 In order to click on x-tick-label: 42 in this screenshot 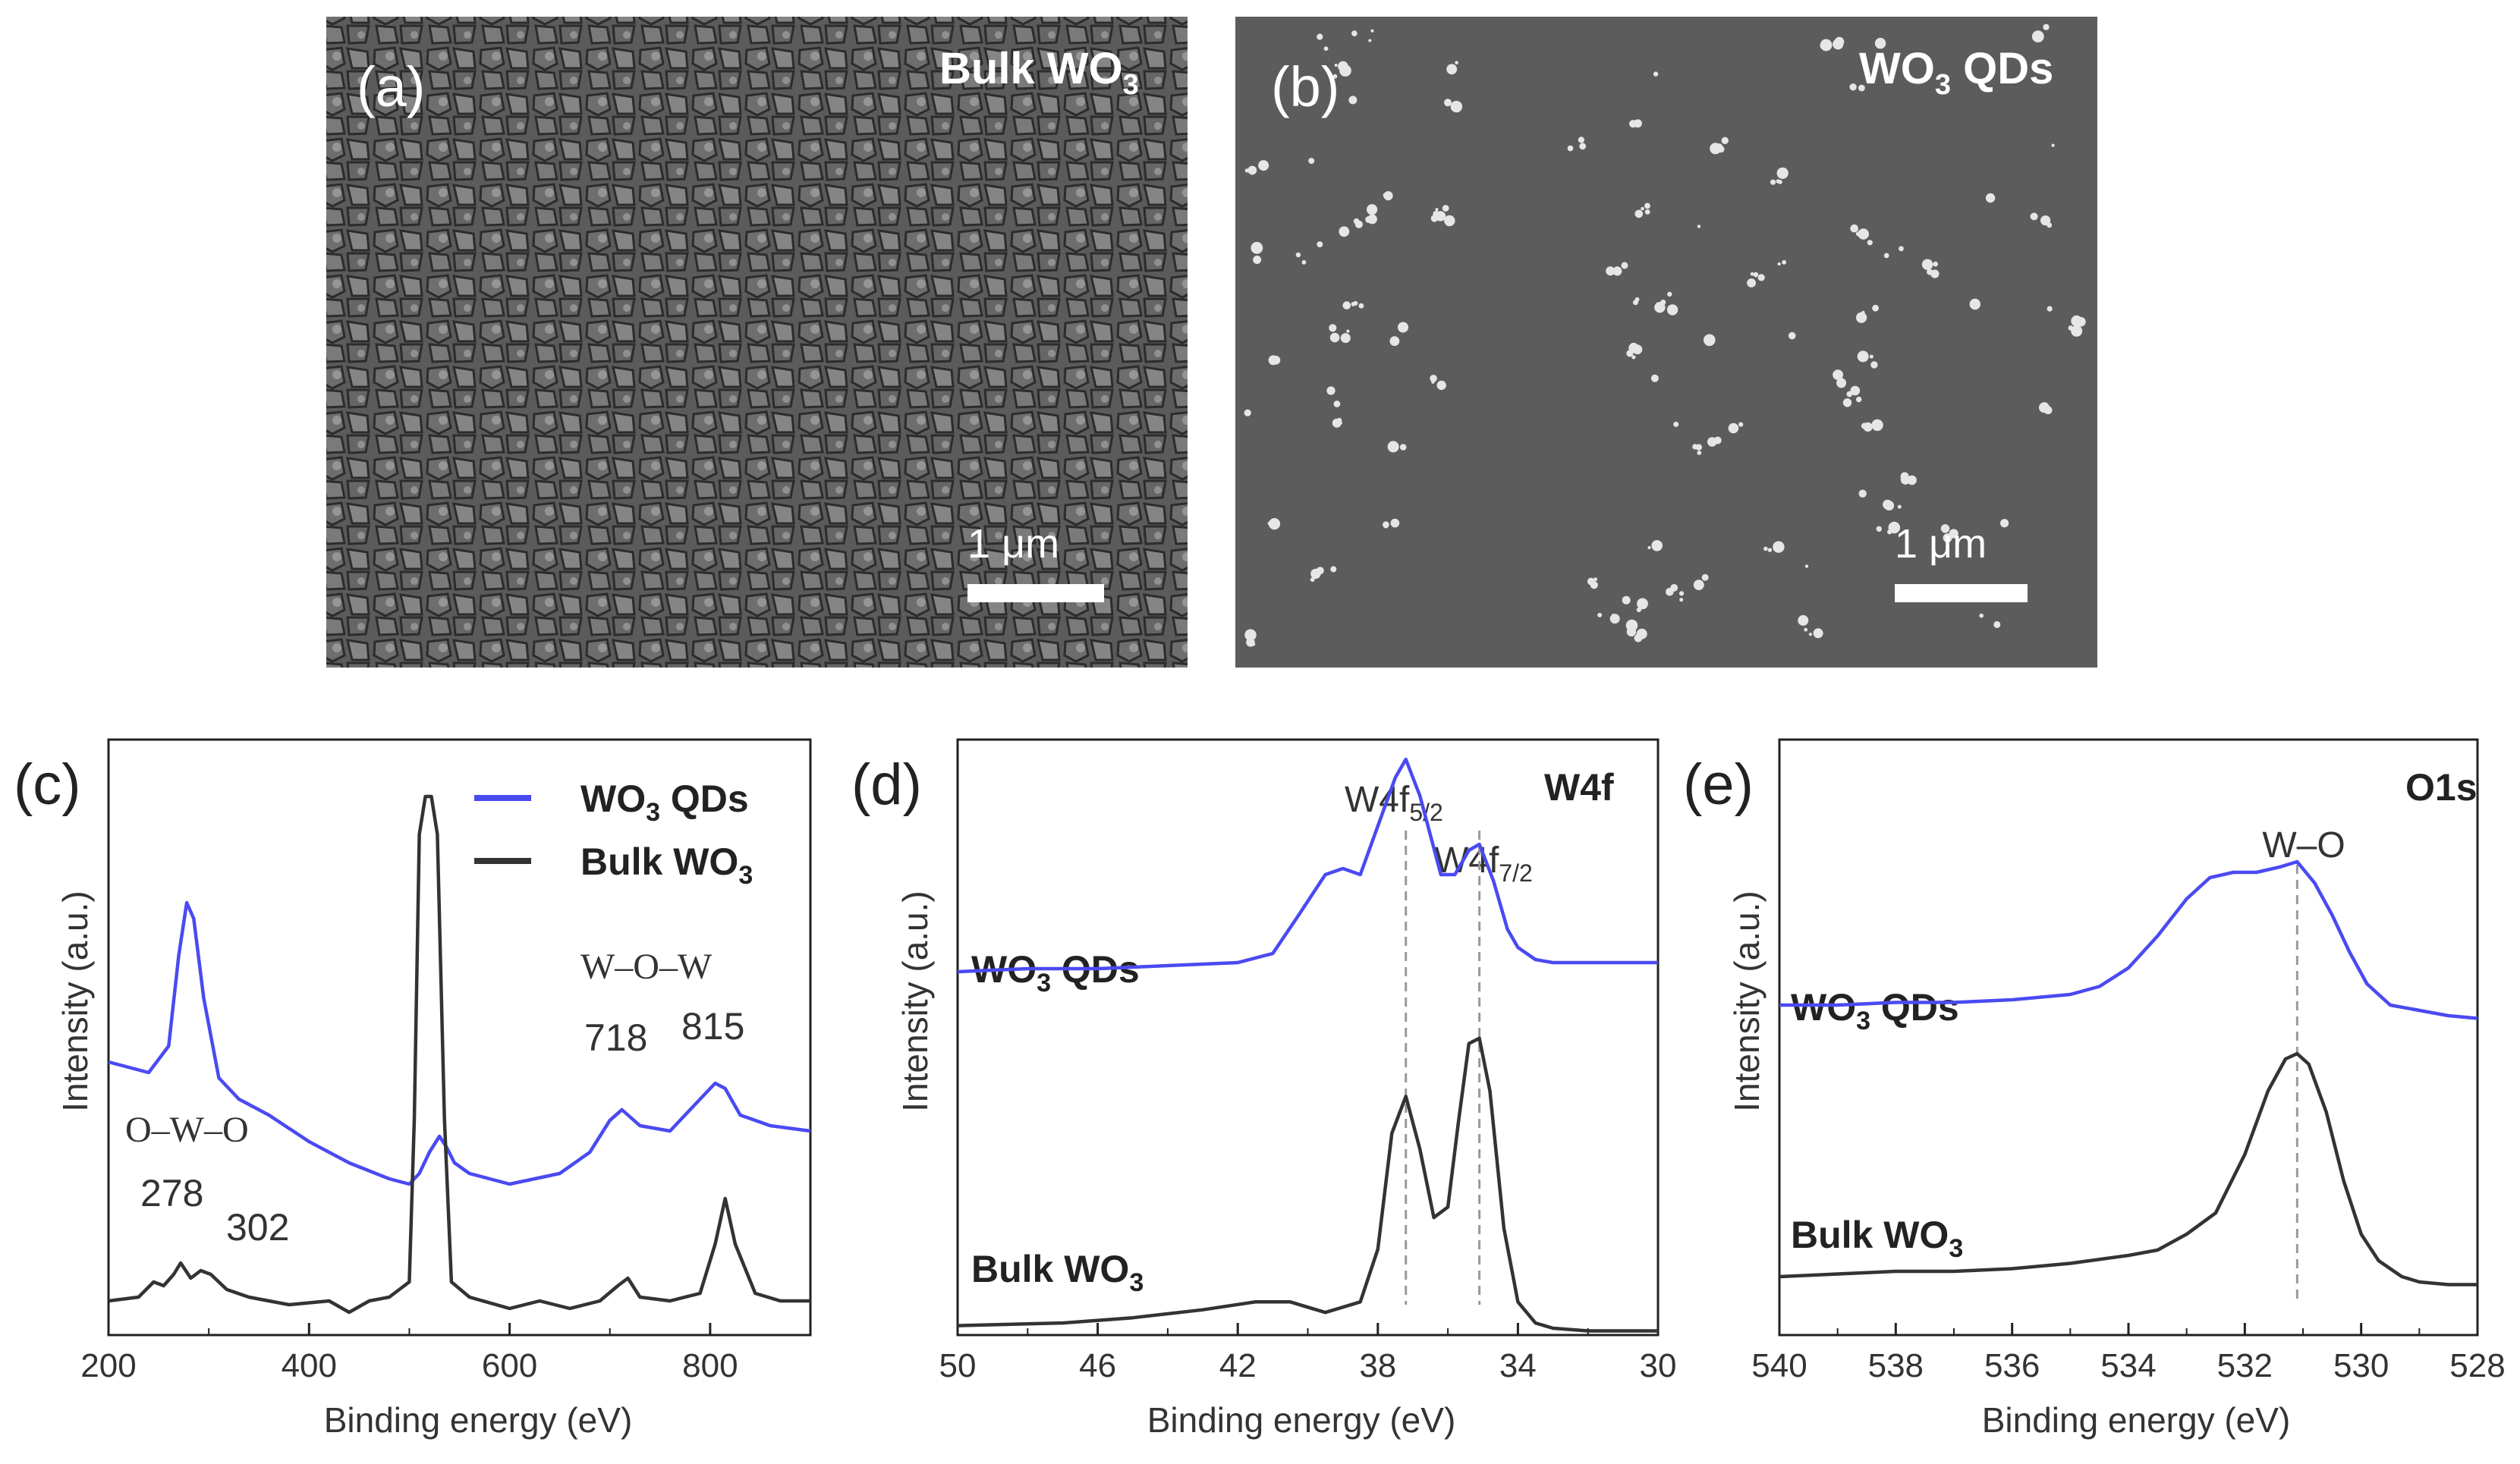, I will do `click(1238, 1365)`.